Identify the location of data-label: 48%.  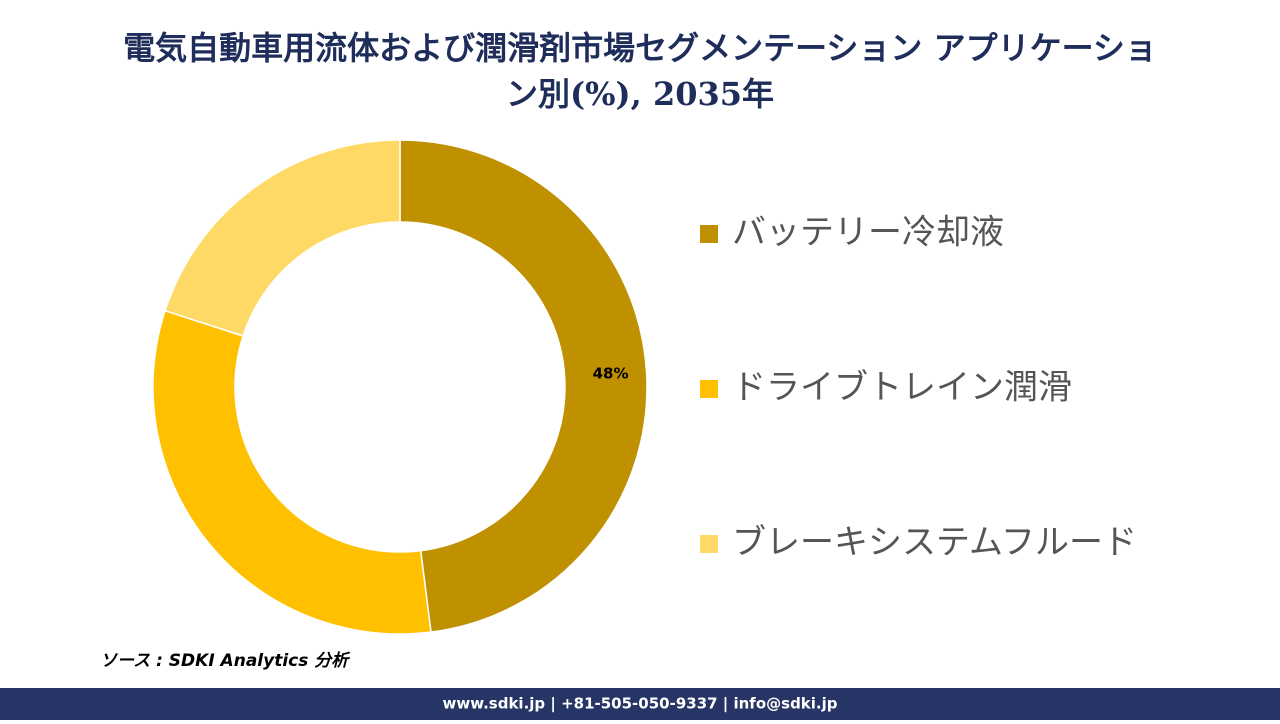
(611, 373).